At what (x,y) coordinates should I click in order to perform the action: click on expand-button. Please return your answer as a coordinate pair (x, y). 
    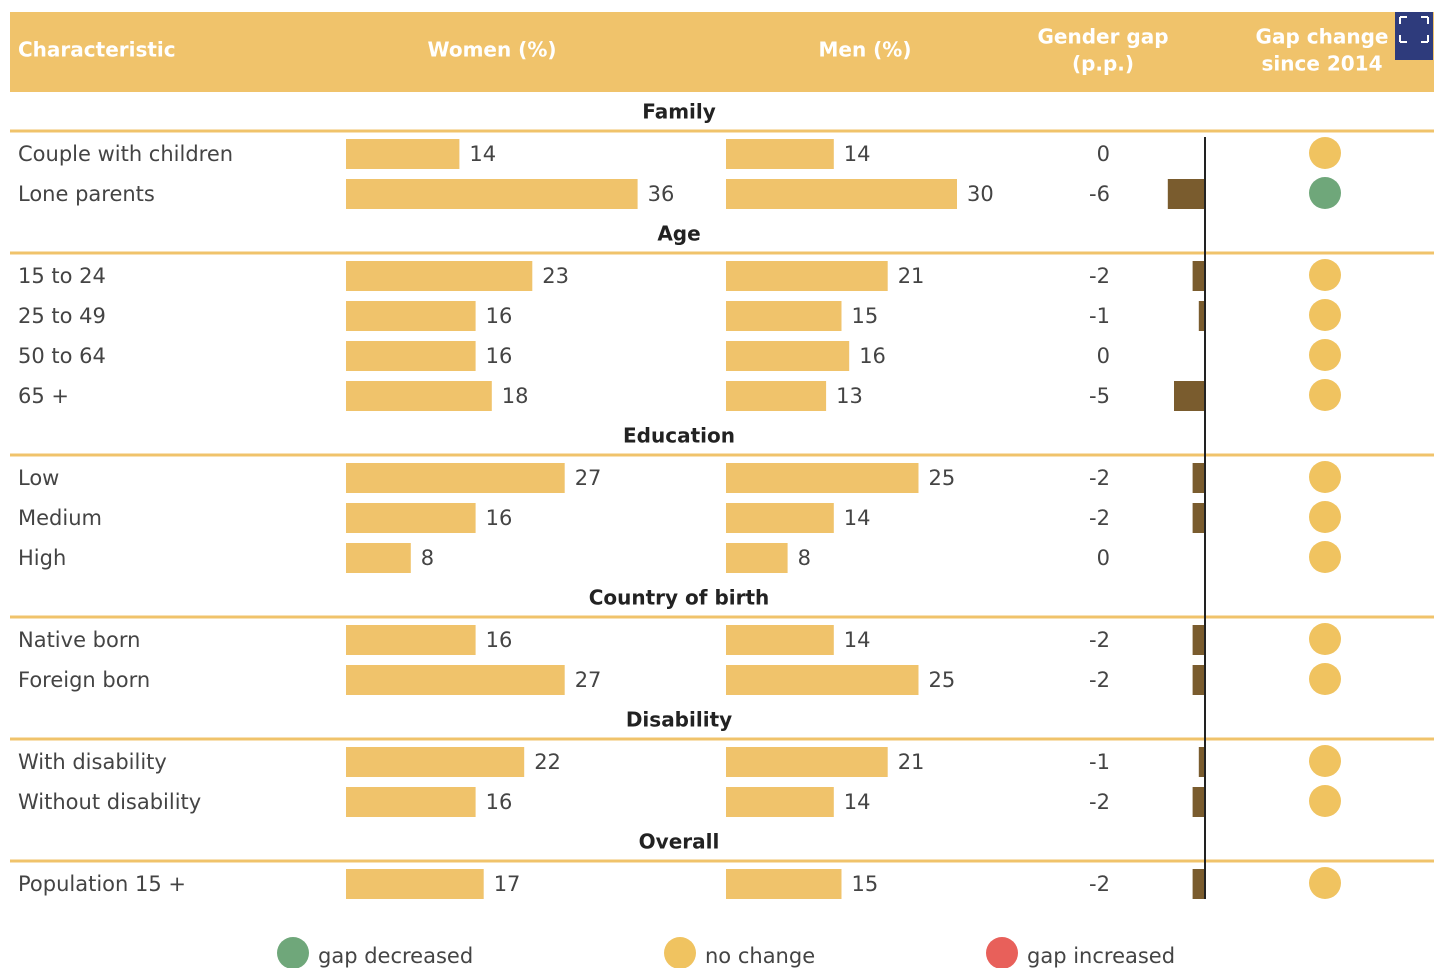
    Looking at the image, I should click on (1414, 36).